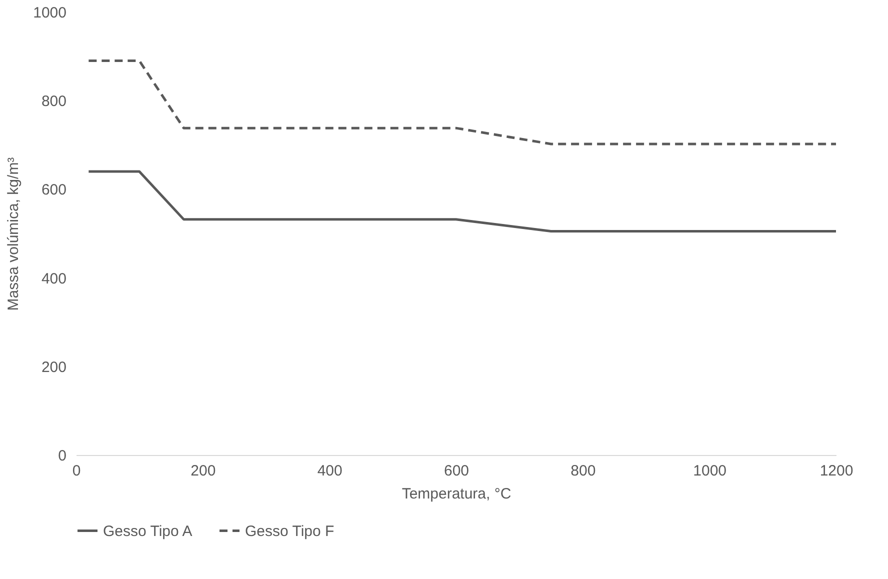 This screenshot has width=888, height=579. What do you see at coordinates (203, 471) in the screenshot?
I see `x-tick-label: 200` at bounding box center [203, 471].